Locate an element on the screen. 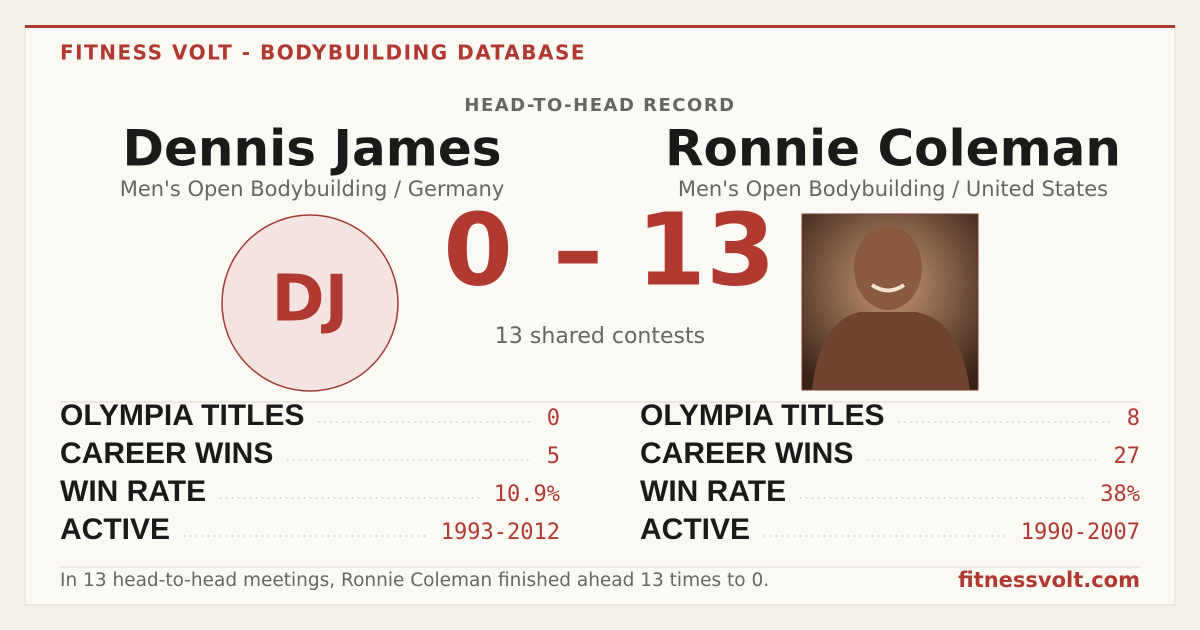  stat-value: 0 is located at coordinates (553, 418).